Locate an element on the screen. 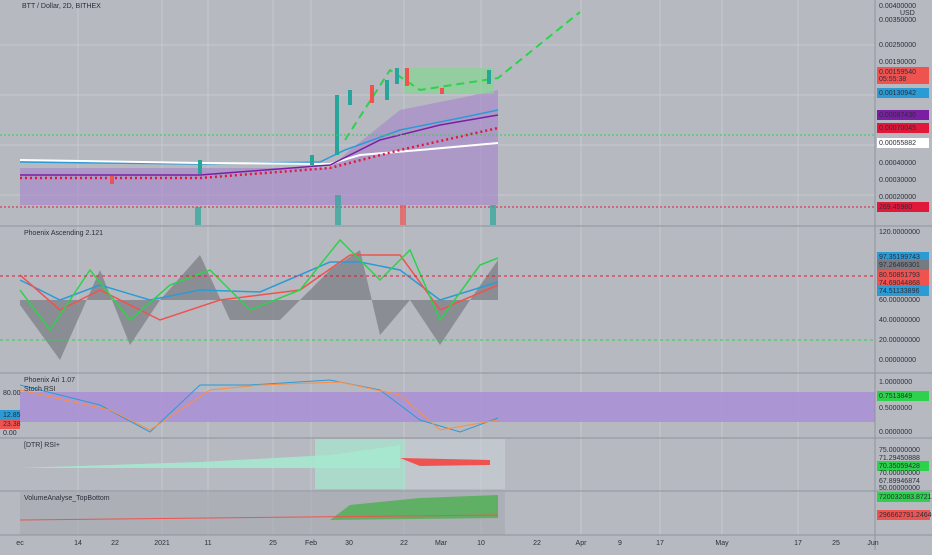 The image size is (932, 555). axis-label: 0.00070045 is located at coordinates (897, 128).